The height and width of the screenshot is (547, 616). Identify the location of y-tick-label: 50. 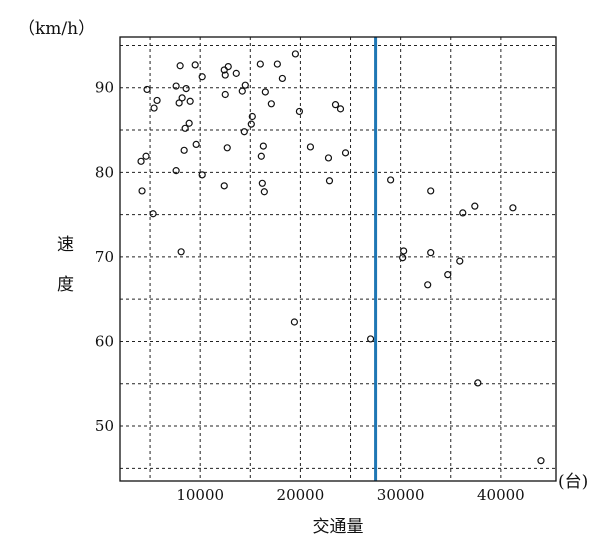
(104, 426).